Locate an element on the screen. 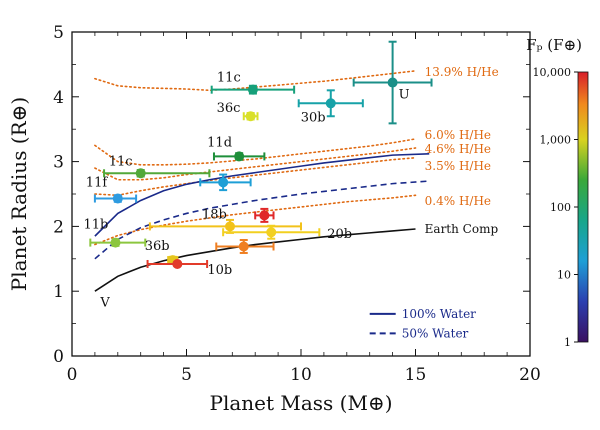 The height and width of the screenshot is (430, 600). y-tick-label: 4 is located at coordinates (58, 98).